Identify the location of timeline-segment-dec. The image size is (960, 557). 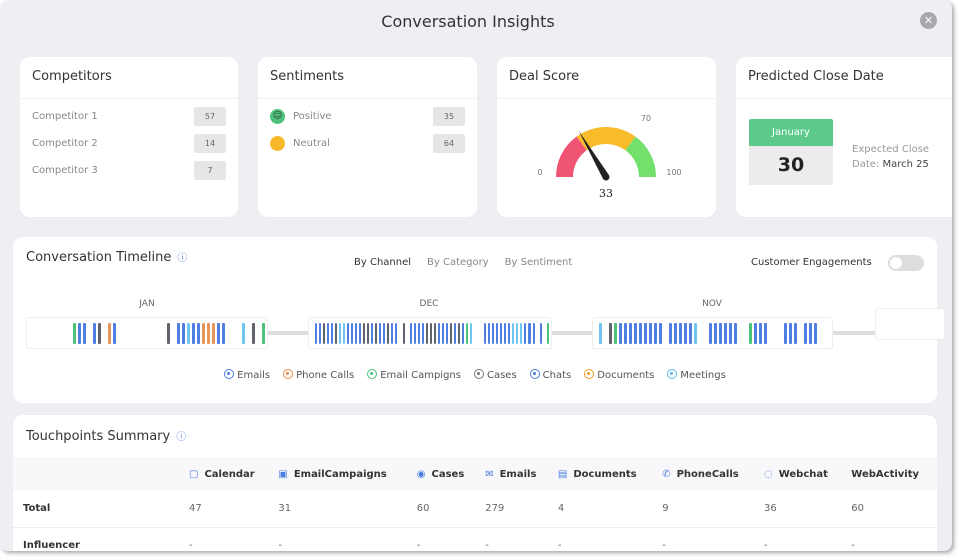
(430, 333).